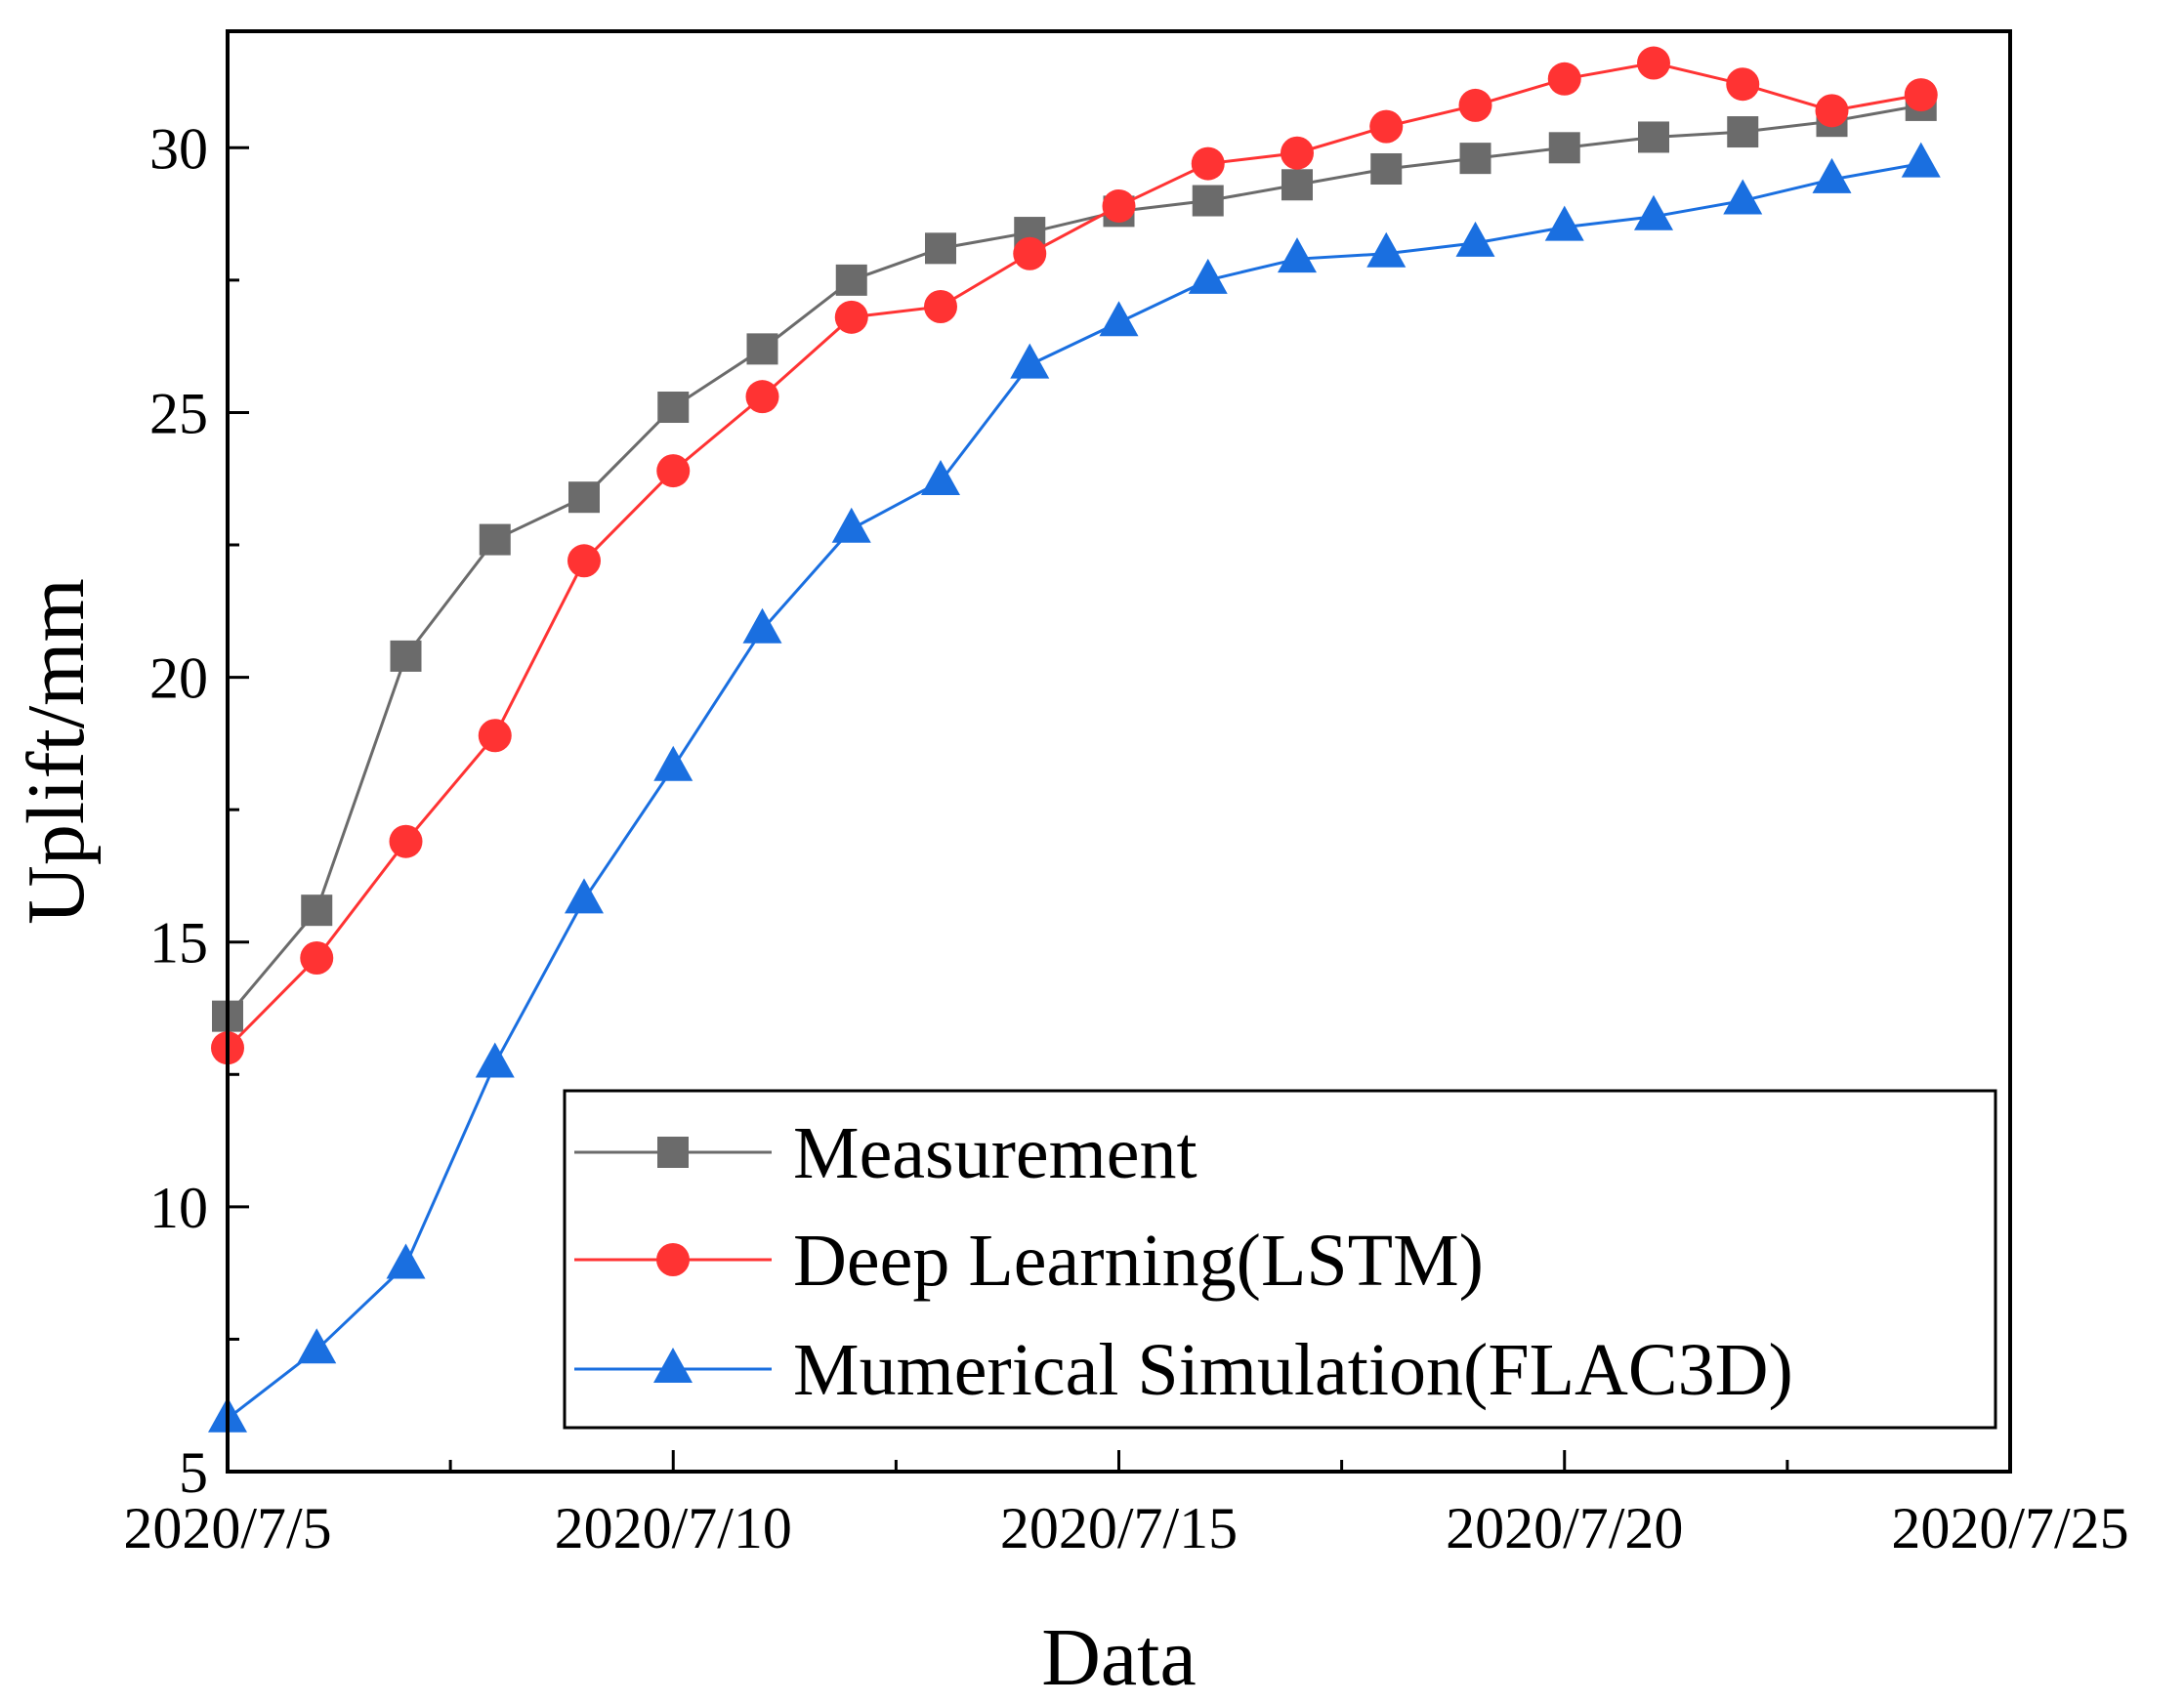 The width and height of the screenshot is (2184, 1704). What do you see at coordinates (1138, 1261) in the screenshot?
I see `legend-label: Deep Learning(LSTM)` at bounding box center [1138, 1261].